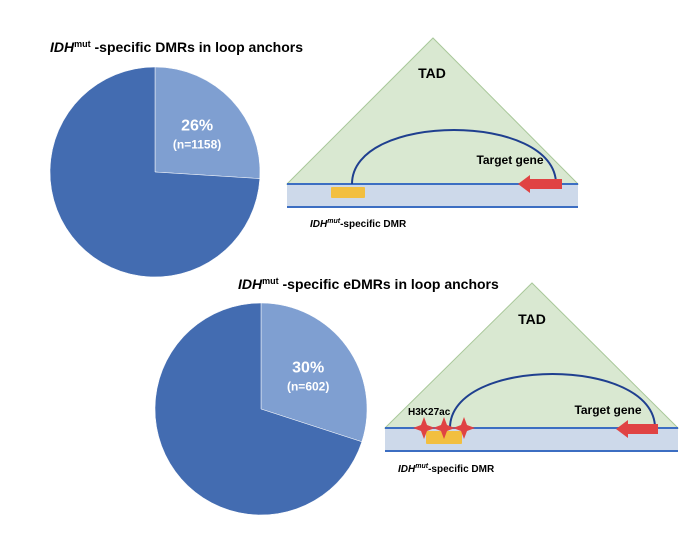 The image size is (696, 542). I want to click on pie2-slice-percent-label: 30%, so click(308, 368).